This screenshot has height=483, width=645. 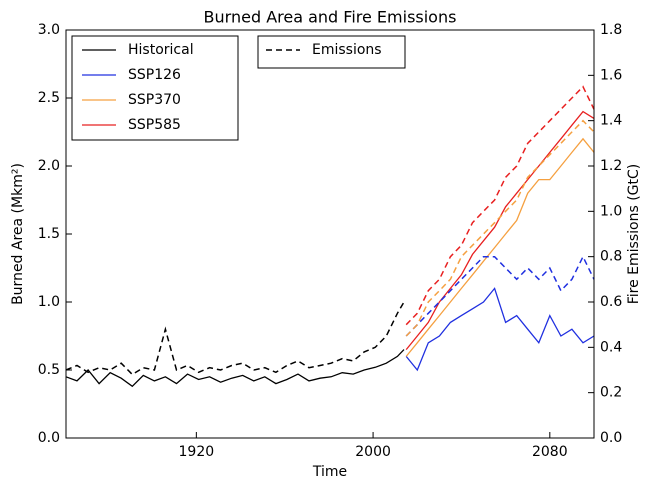 What do you see at coordinates (611, 302) in the screenshot?
I see `y2-tick-label: 0.6` at bounding box center [611, 302].